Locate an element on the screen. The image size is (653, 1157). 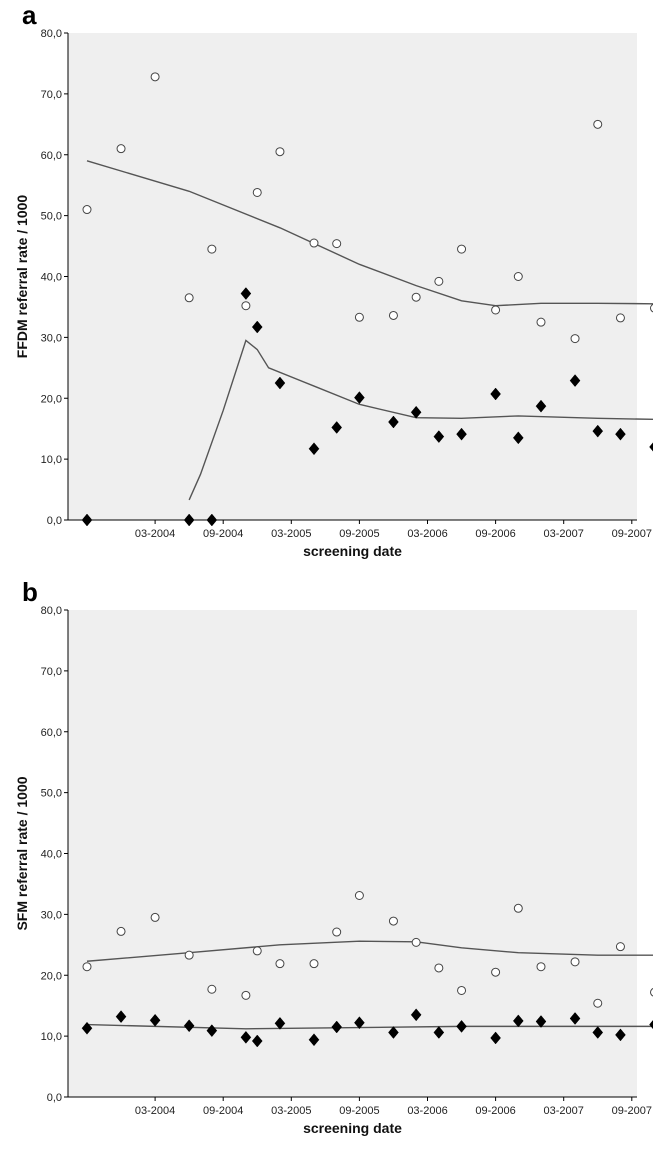
y-tick-label: 0,0 is located at coordinates (54, 521).